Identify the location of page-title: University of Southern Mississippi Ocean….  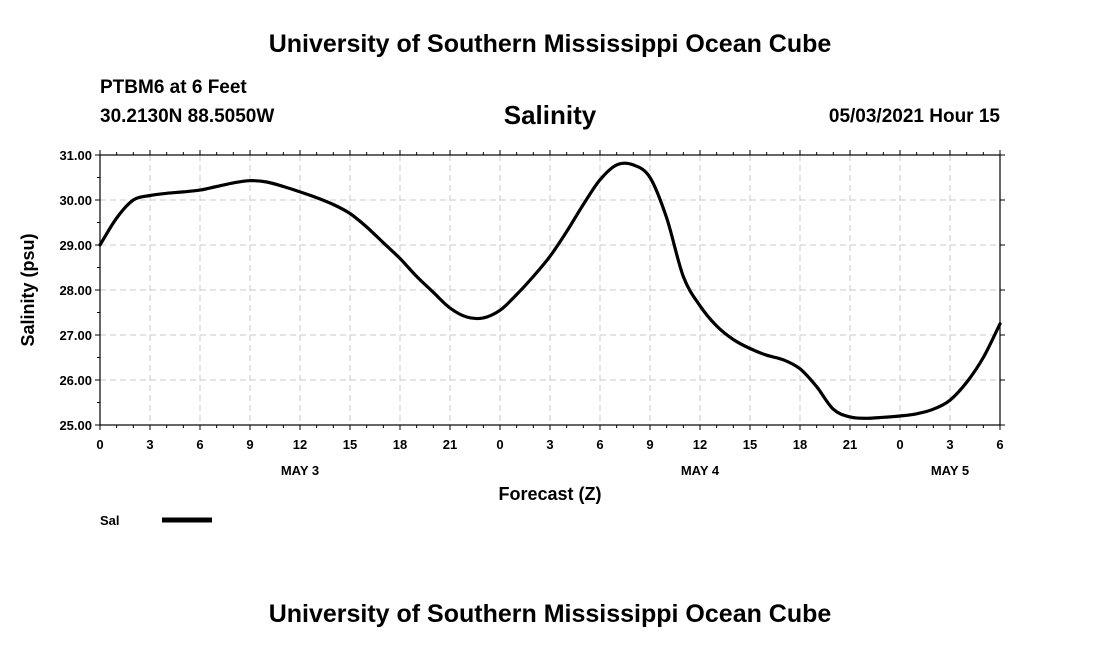
(550, 44).